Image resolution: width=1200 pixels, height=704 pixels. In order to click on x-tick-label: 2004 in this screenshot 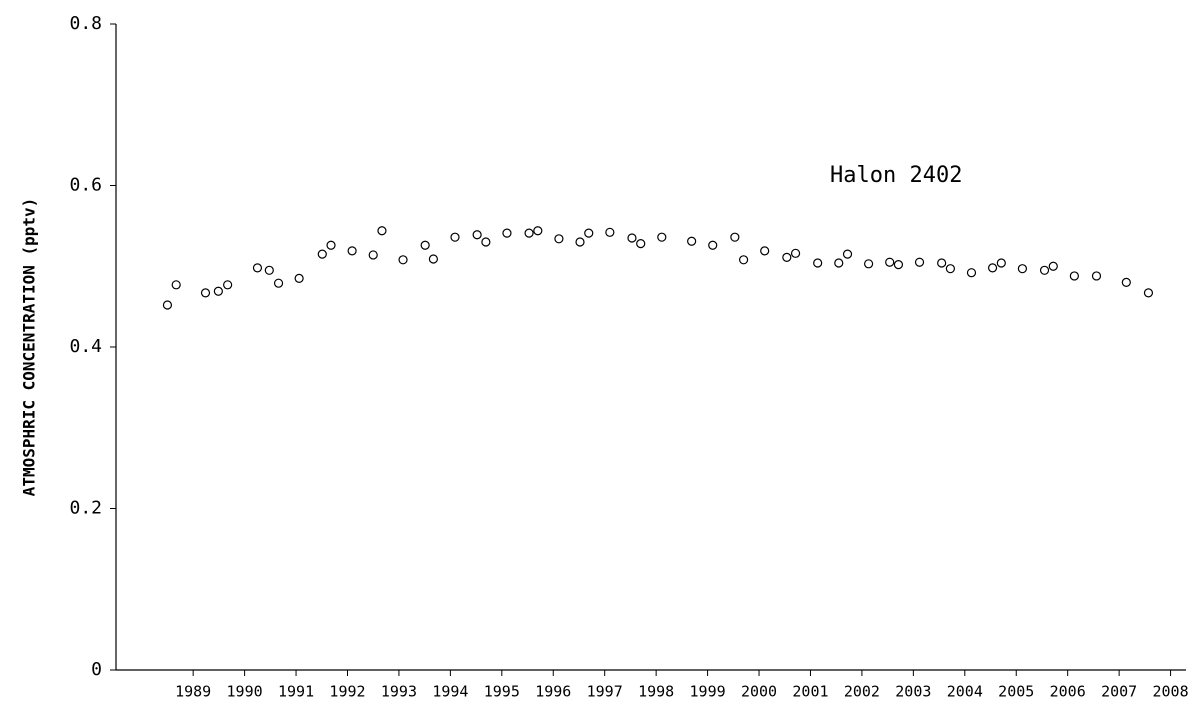, I will do `click(965, 692)`.